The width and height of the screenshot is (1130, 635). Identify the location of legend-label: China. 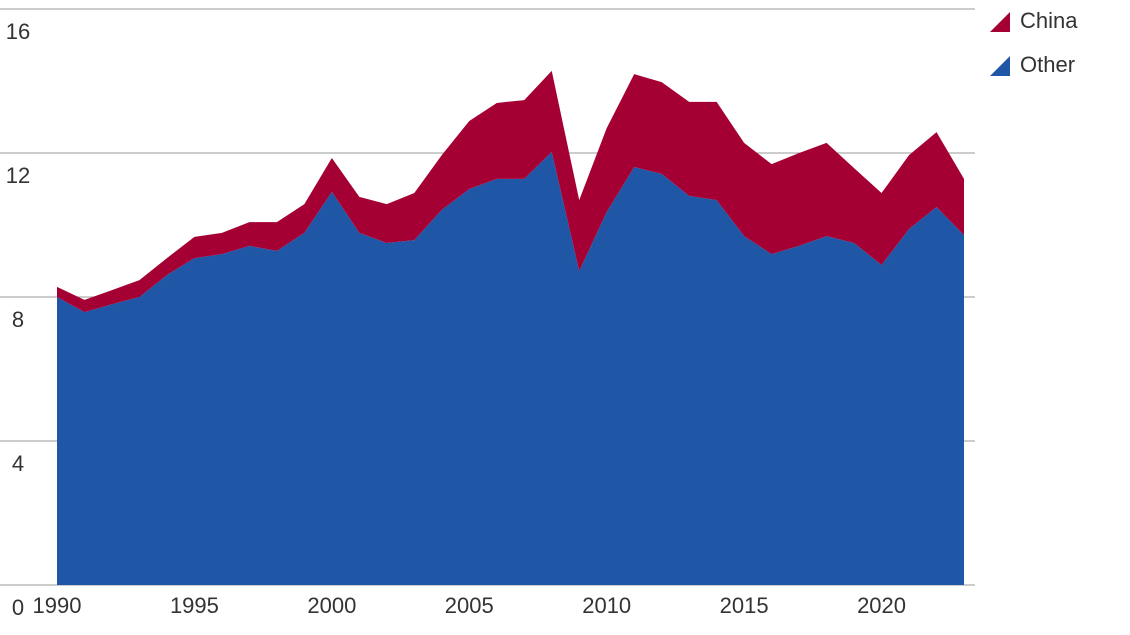
(1049, 20).